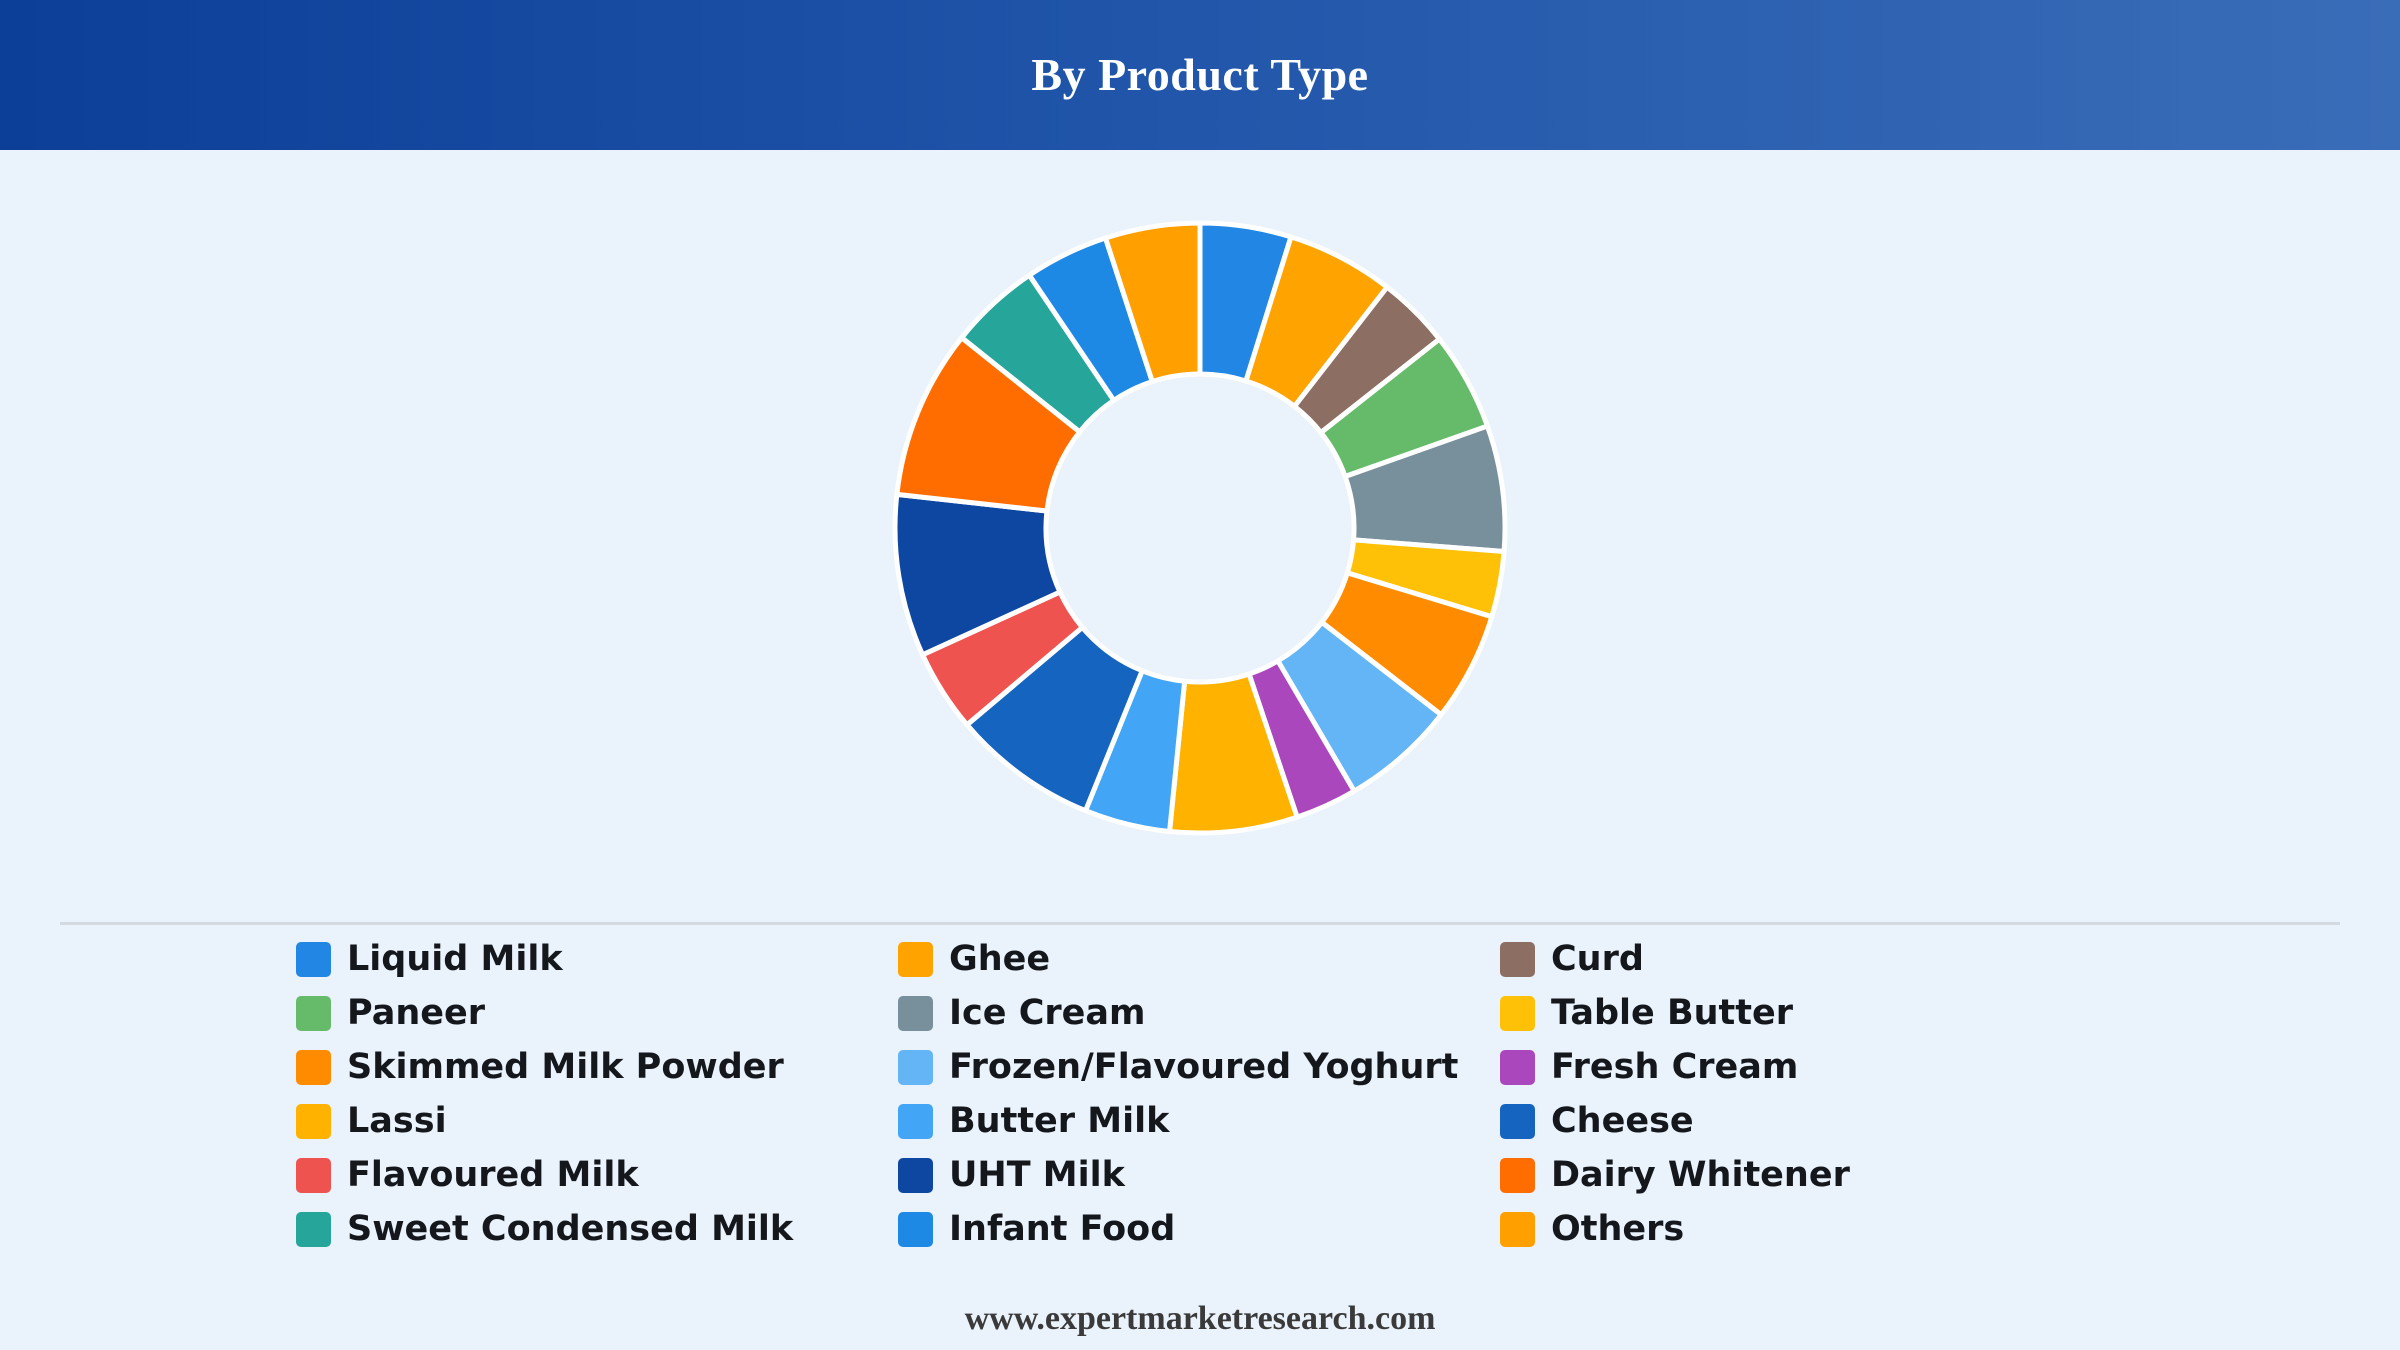 This screenshot has width=2400, height=1350. I want to click on legend-item: Butter Milk, so click(1199, 1121).